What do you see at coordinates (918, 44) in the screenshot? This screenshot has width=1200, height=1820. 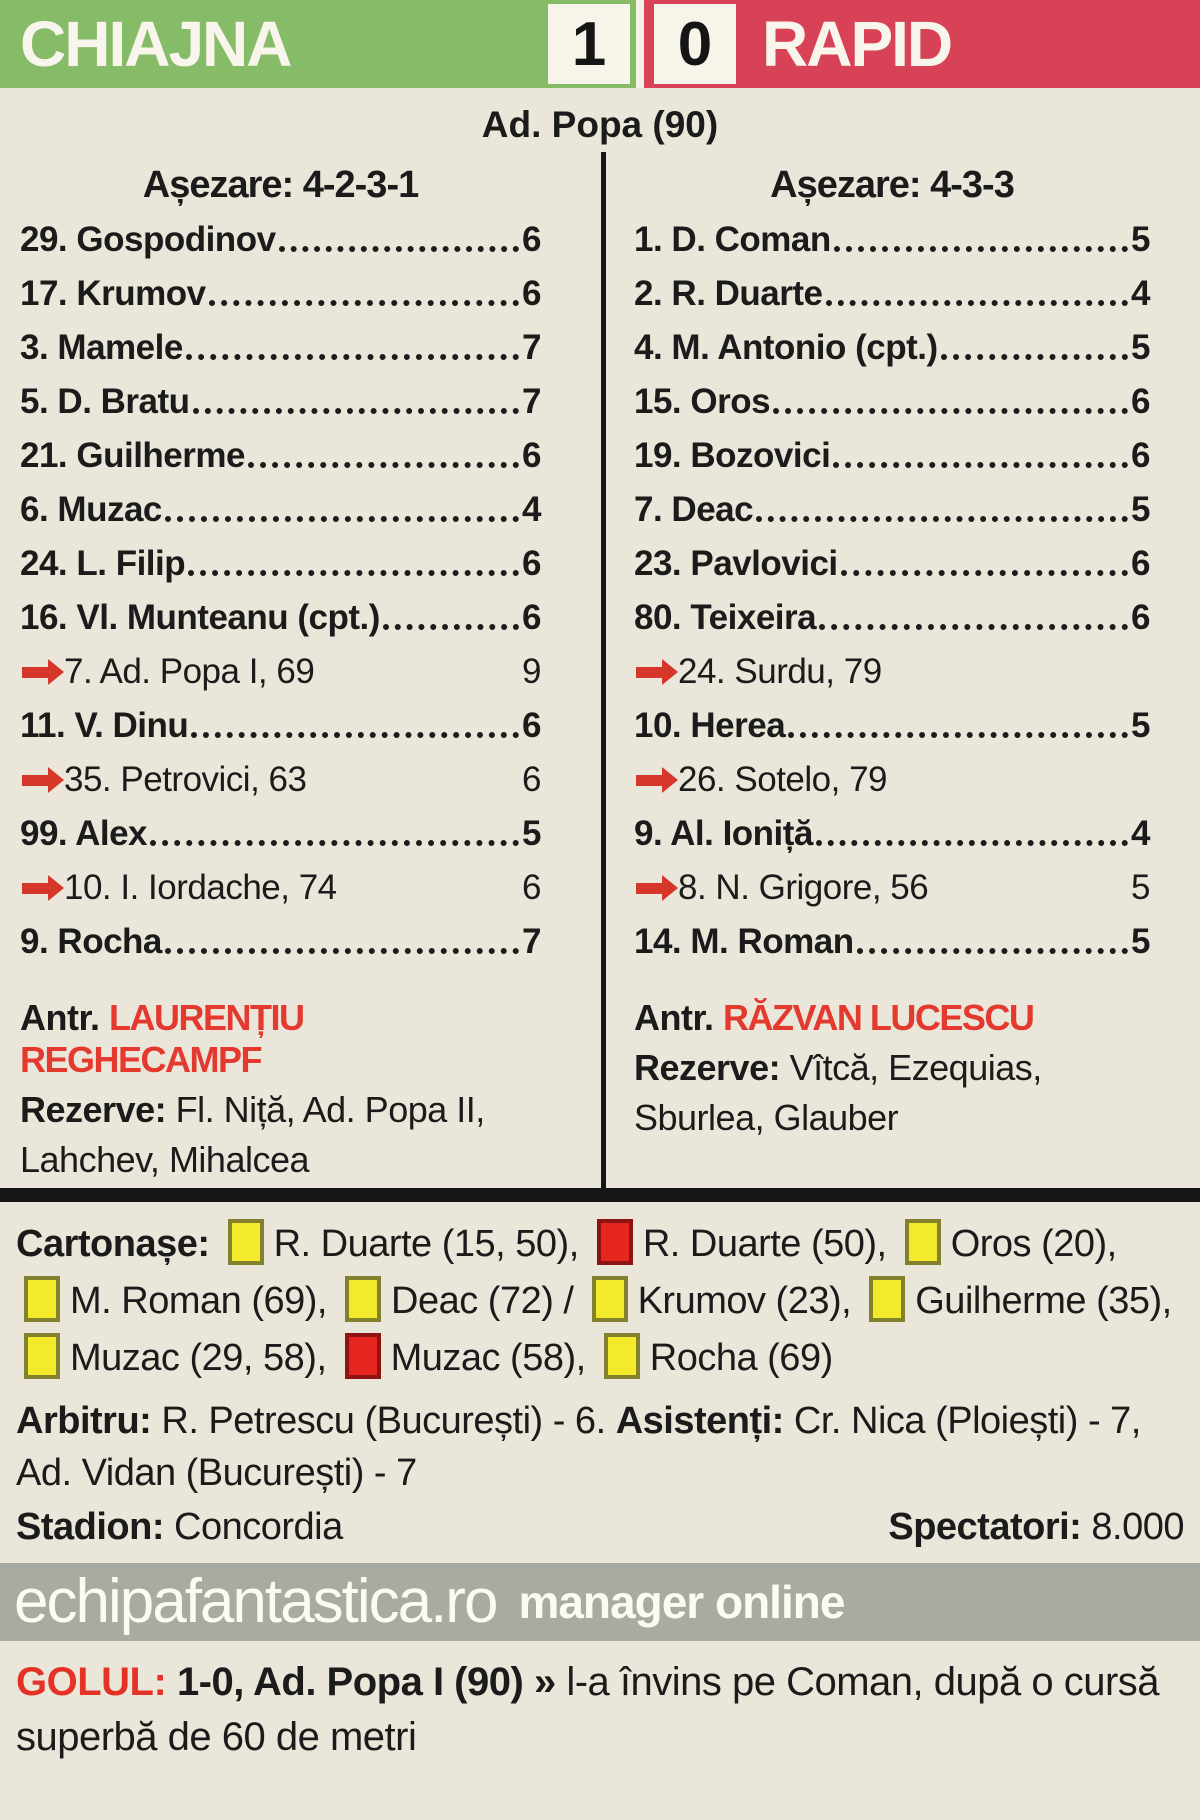 I see `away-team-bar: 0 RAPID` at bounding box center [918, 44].